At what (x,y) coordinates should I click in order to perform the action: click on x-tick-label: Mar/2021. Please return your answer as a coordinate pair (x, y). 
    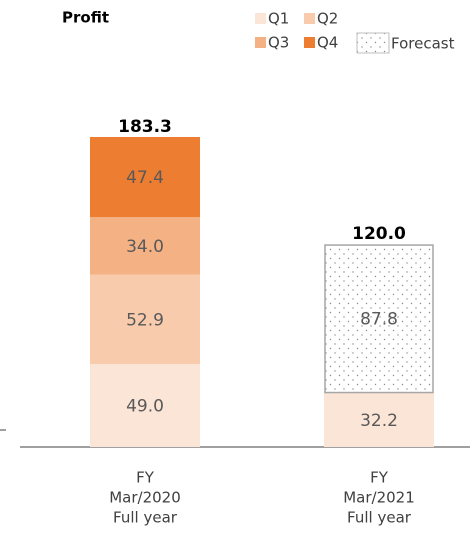
    Looking at the image, I should click on (379, 498).